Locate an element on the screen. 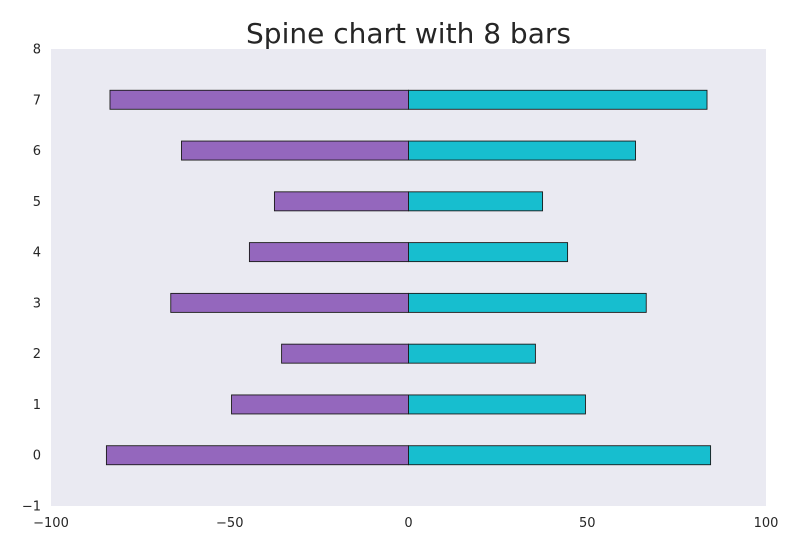 This screenshot has height=550, width=800. y-tick-label: 2 is located at coordinates (37, 354).